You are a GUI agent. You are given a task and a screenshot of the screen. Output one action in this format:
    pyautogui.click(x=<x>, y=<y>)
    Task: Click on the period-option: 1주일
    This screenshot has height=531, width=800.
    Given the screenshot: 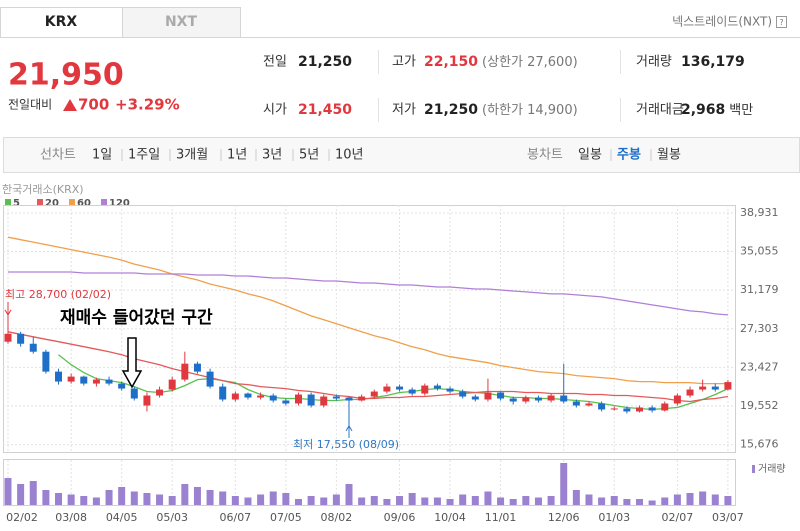 What is the action you would take?
    pyautogui.click(x=144, y=155)
    